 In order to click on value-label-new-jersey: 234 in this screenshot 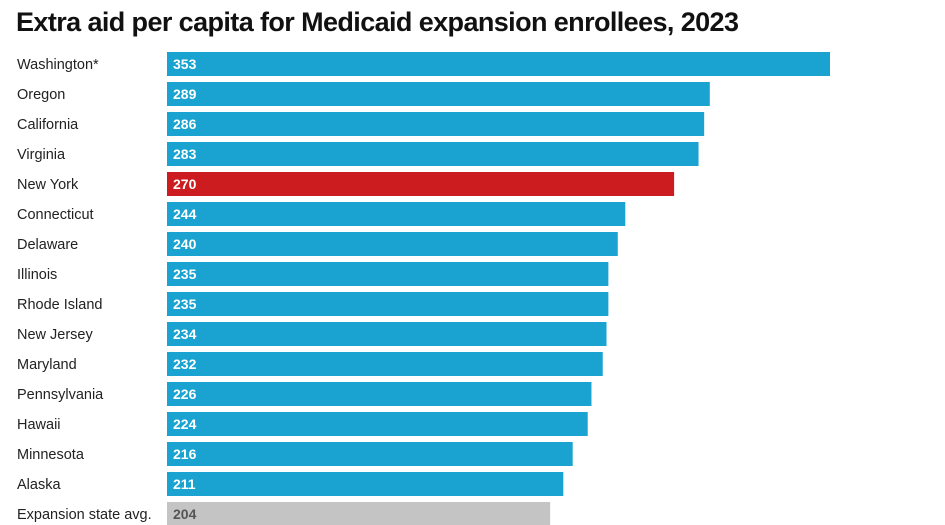, I will do `click(185, 334)`.